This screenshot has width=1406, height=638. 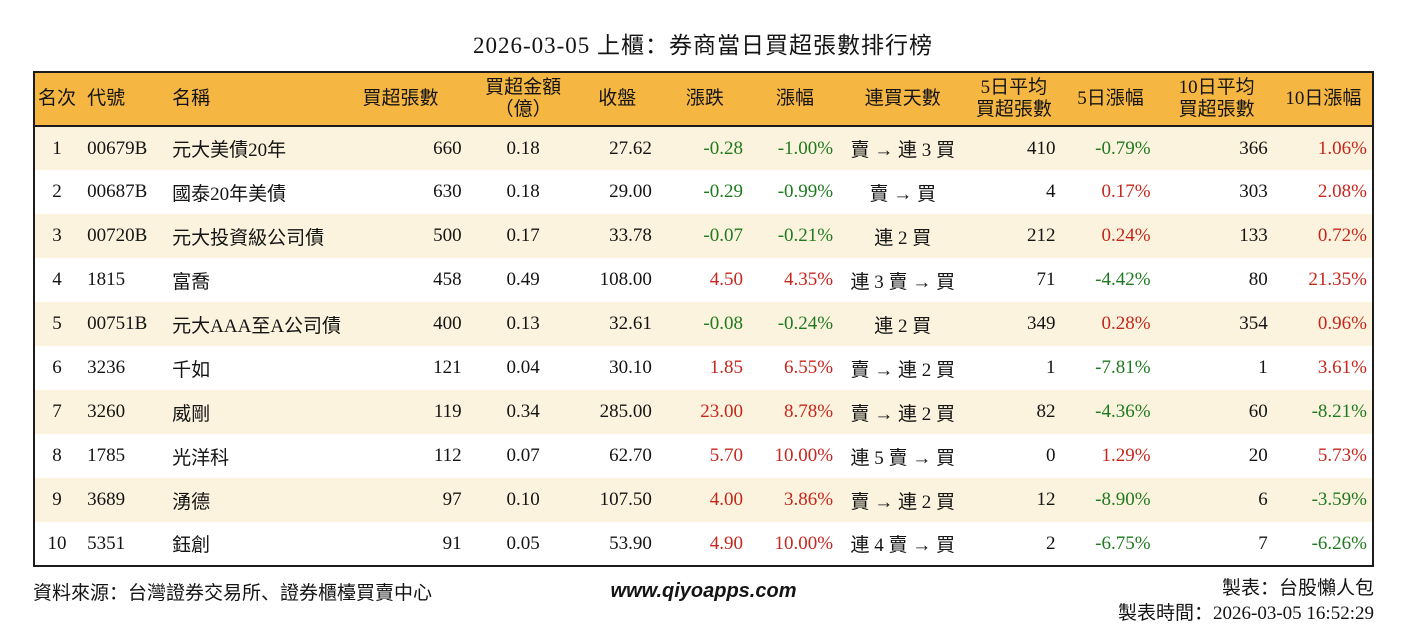 What do you see at coordinates (1339, 499) in the screenshot?
I see `cell-pct10: -3.59%` at bounding box center [1339, 499].